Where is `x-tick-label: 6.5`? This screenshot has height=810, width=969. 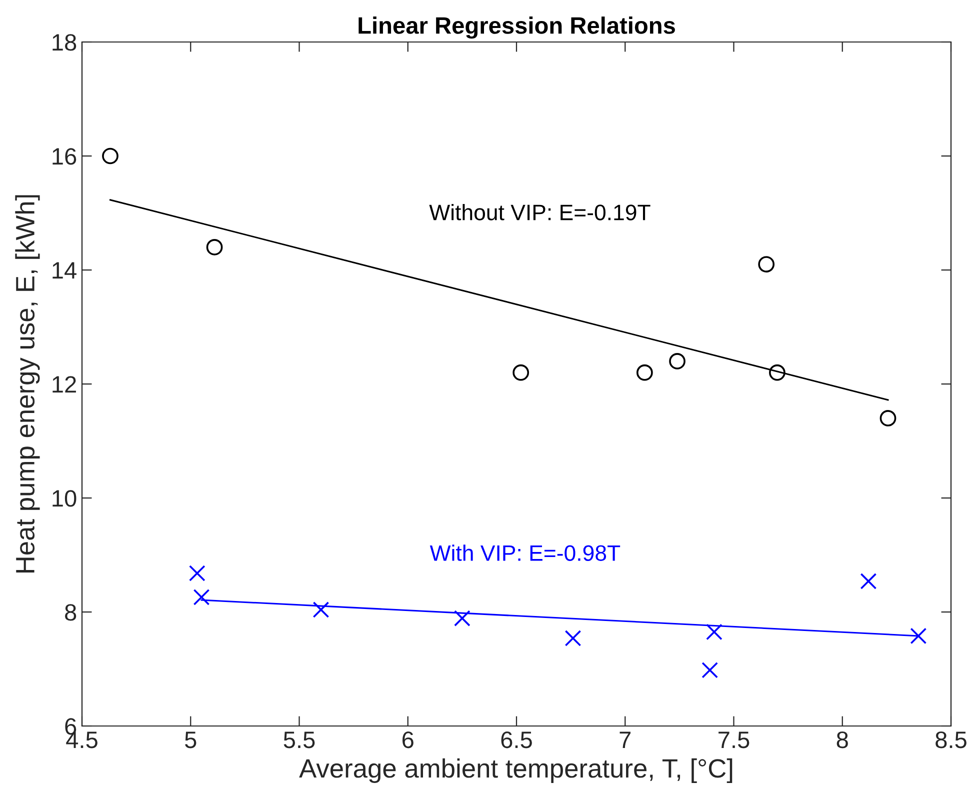
x-tick-label: 6.5 is located at coordinates (516, 739).